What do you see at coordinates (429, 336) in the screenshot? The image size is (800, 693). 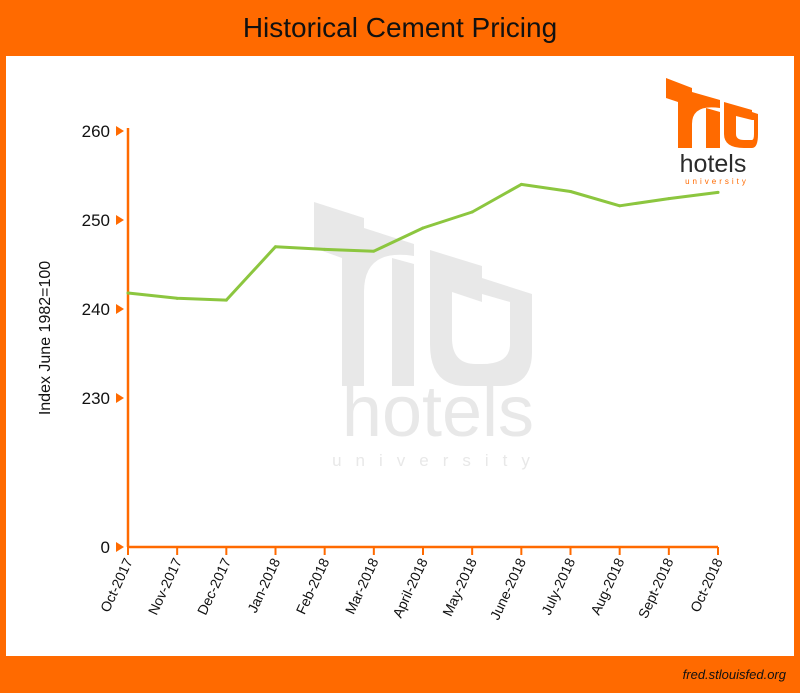 I see `watermark-logo-icon: hotels university` at bounding box center [429, 336].